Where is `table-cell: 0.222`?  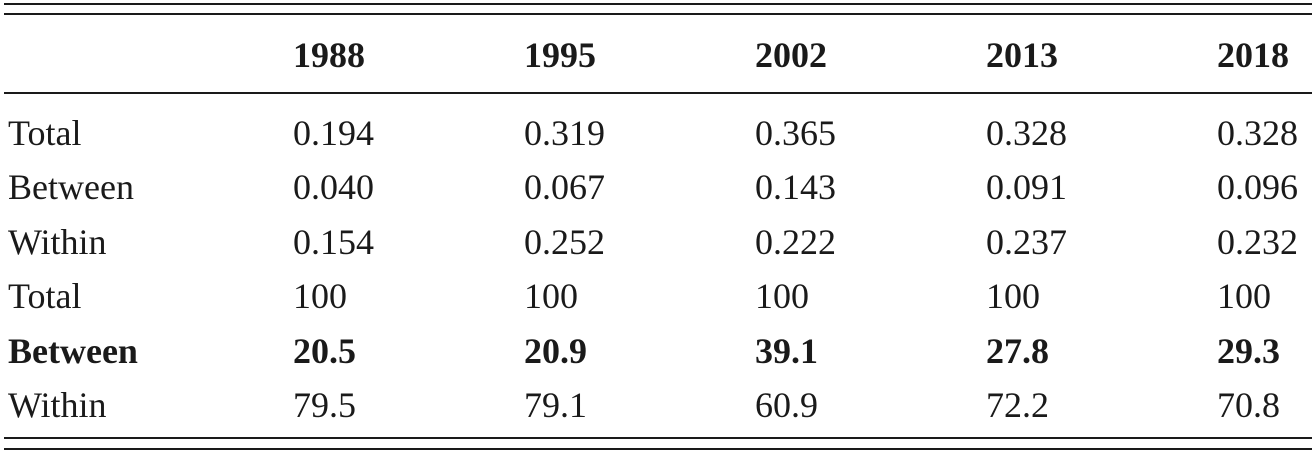
table-cell: 0.222 is located at coordinates (795, 241).